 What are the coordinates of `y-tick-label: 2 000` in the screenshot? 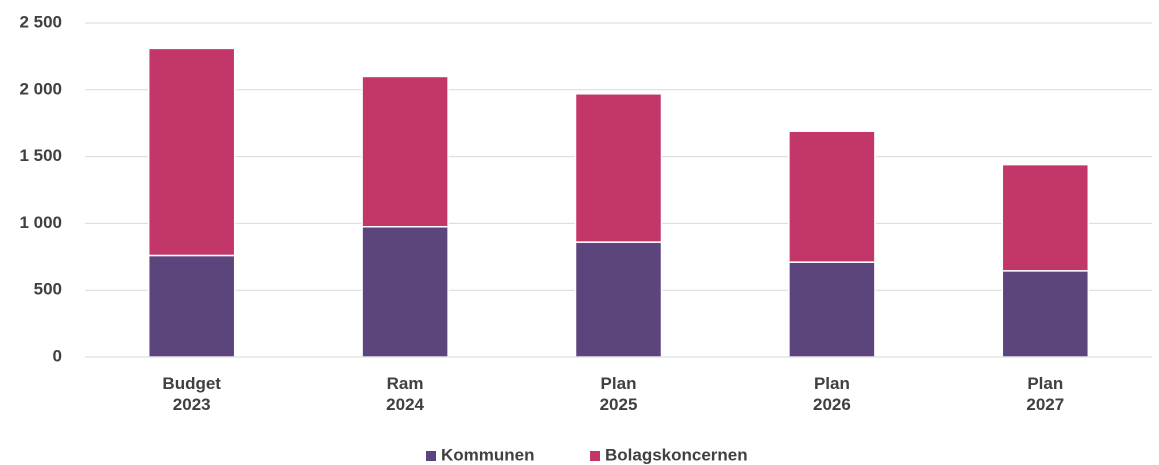 It's located at (40, 88).